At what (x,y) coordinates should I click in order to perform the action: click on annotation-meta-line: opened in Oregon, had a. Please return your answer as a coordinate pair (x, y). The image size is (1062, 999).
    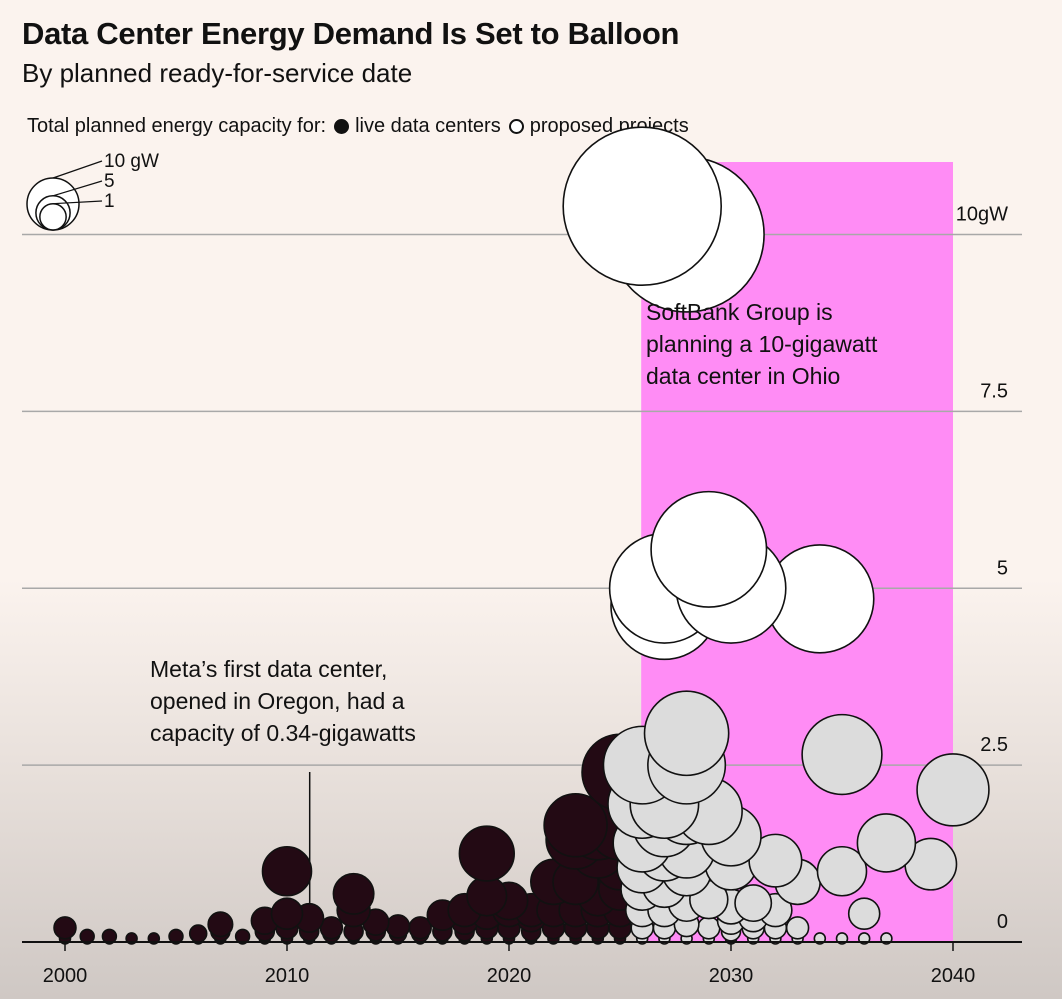
    Looking at the image, I should click on (277, 701).